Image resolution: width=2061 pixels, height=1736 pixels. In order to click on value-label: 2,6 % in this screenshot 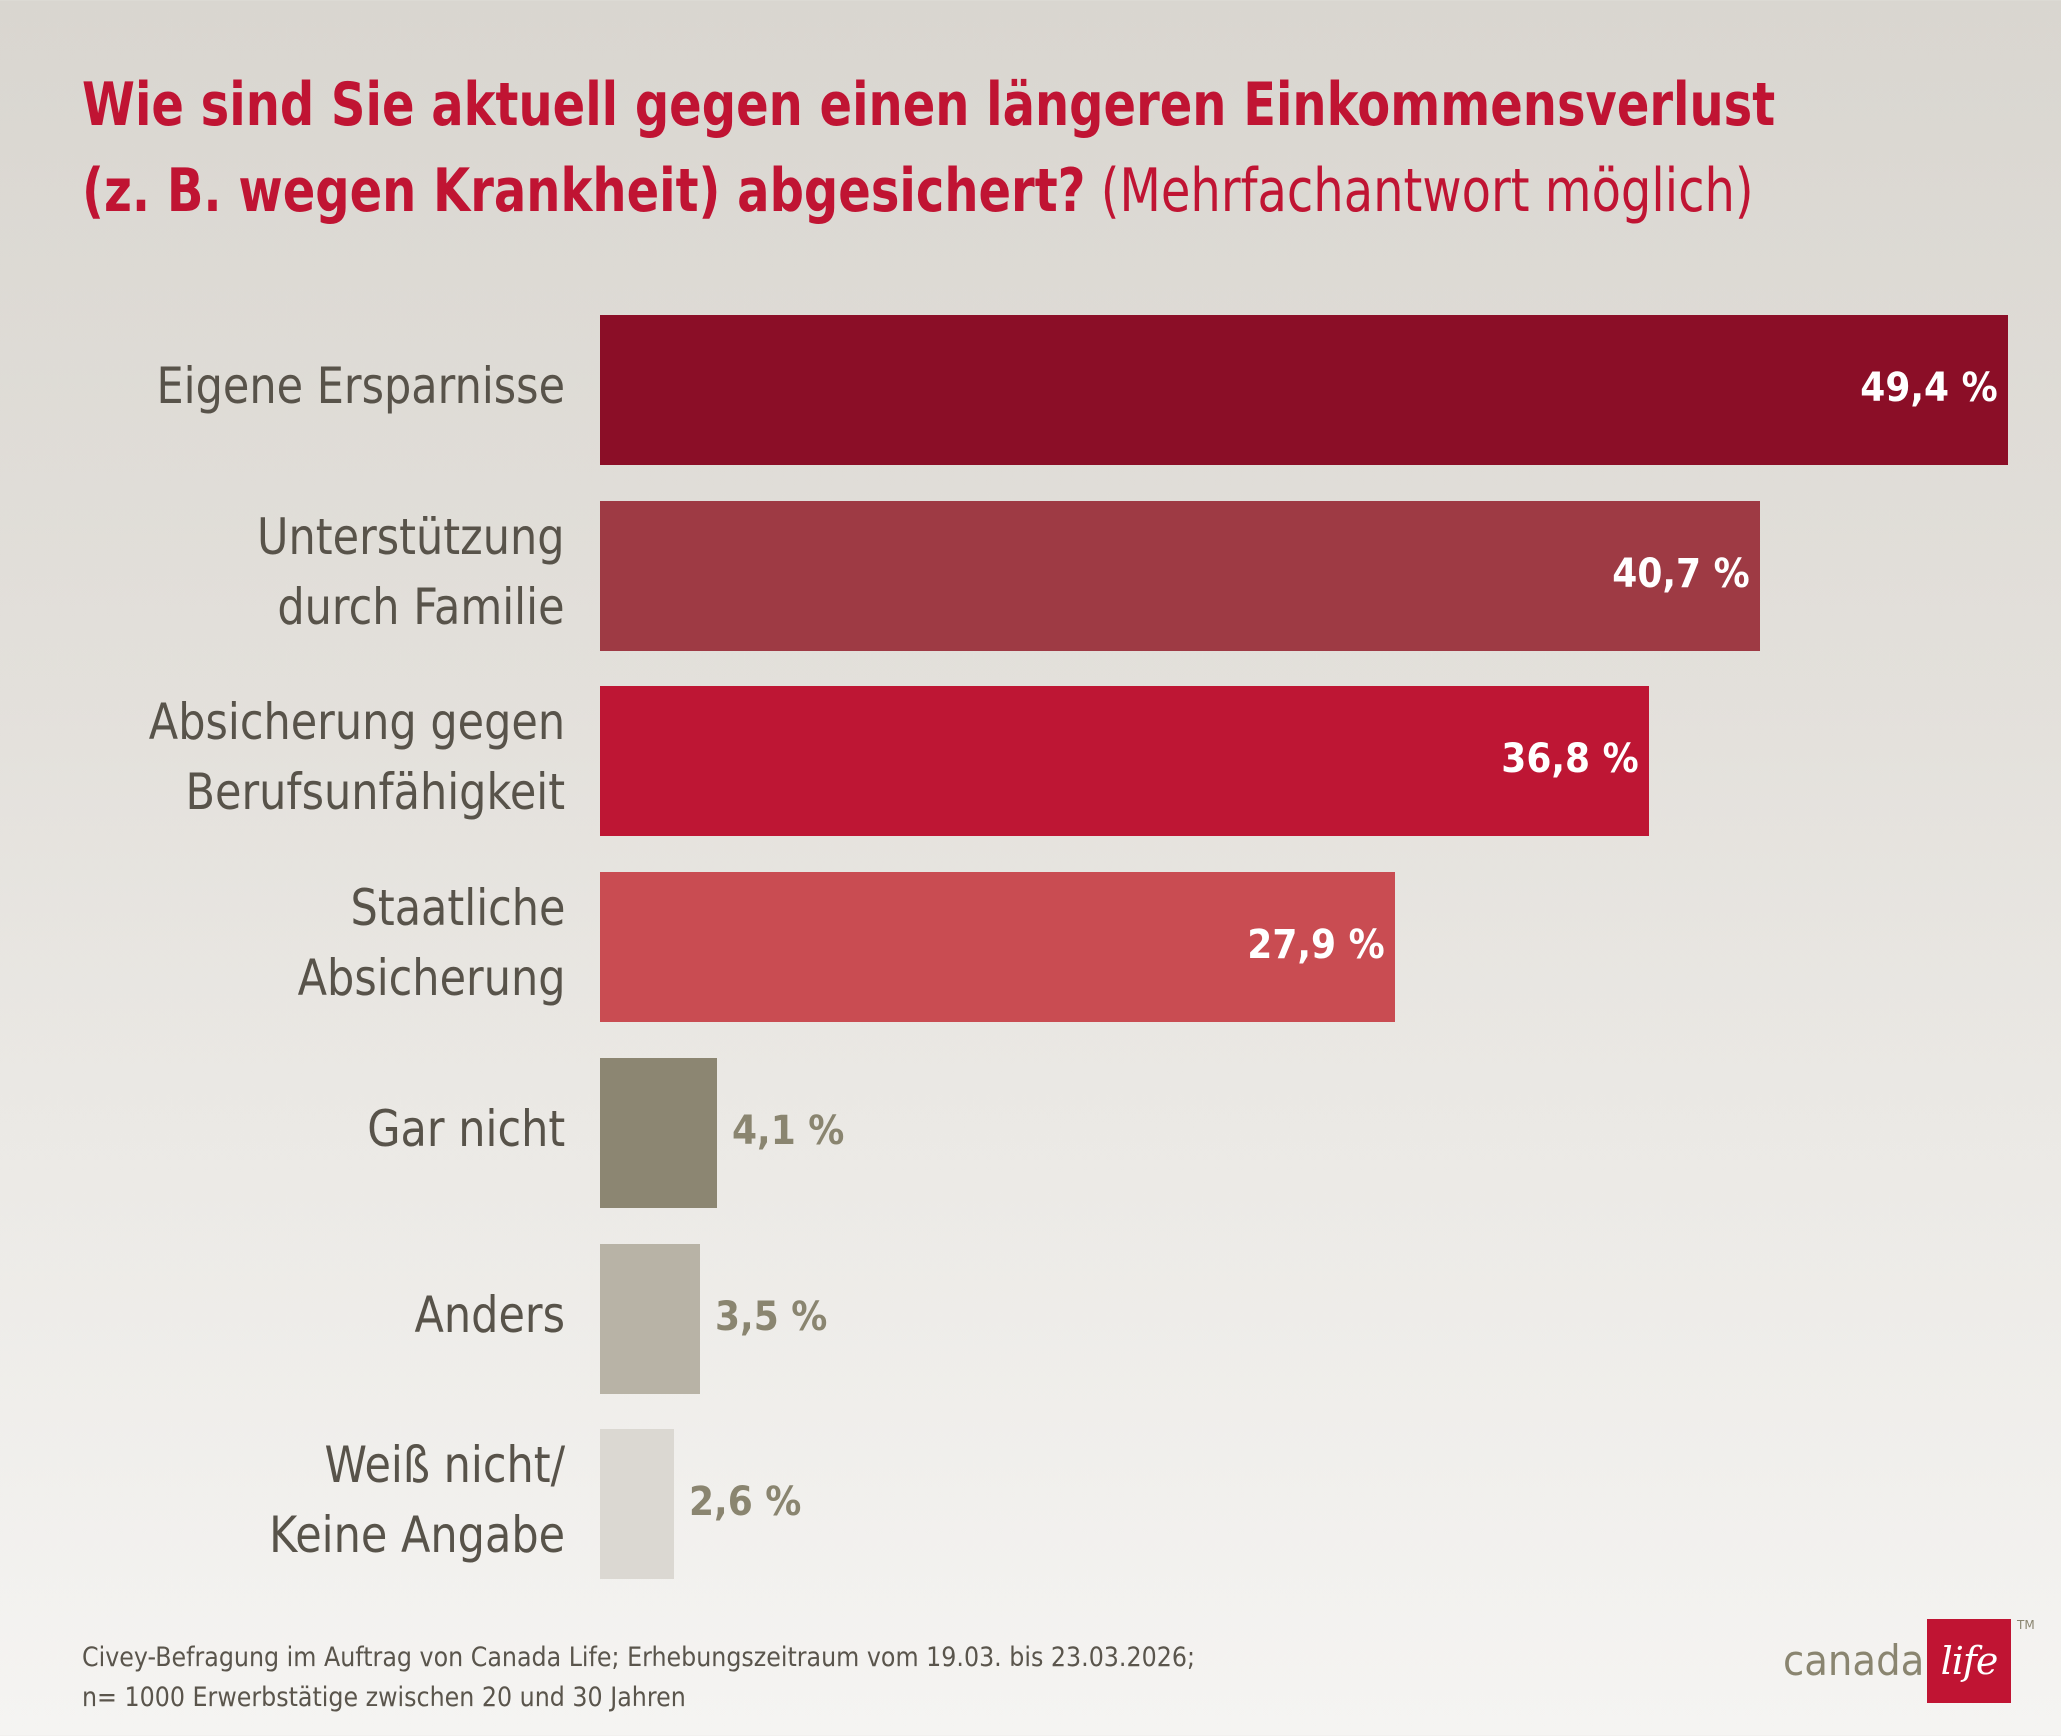, I will do `click(745, 1502)`.